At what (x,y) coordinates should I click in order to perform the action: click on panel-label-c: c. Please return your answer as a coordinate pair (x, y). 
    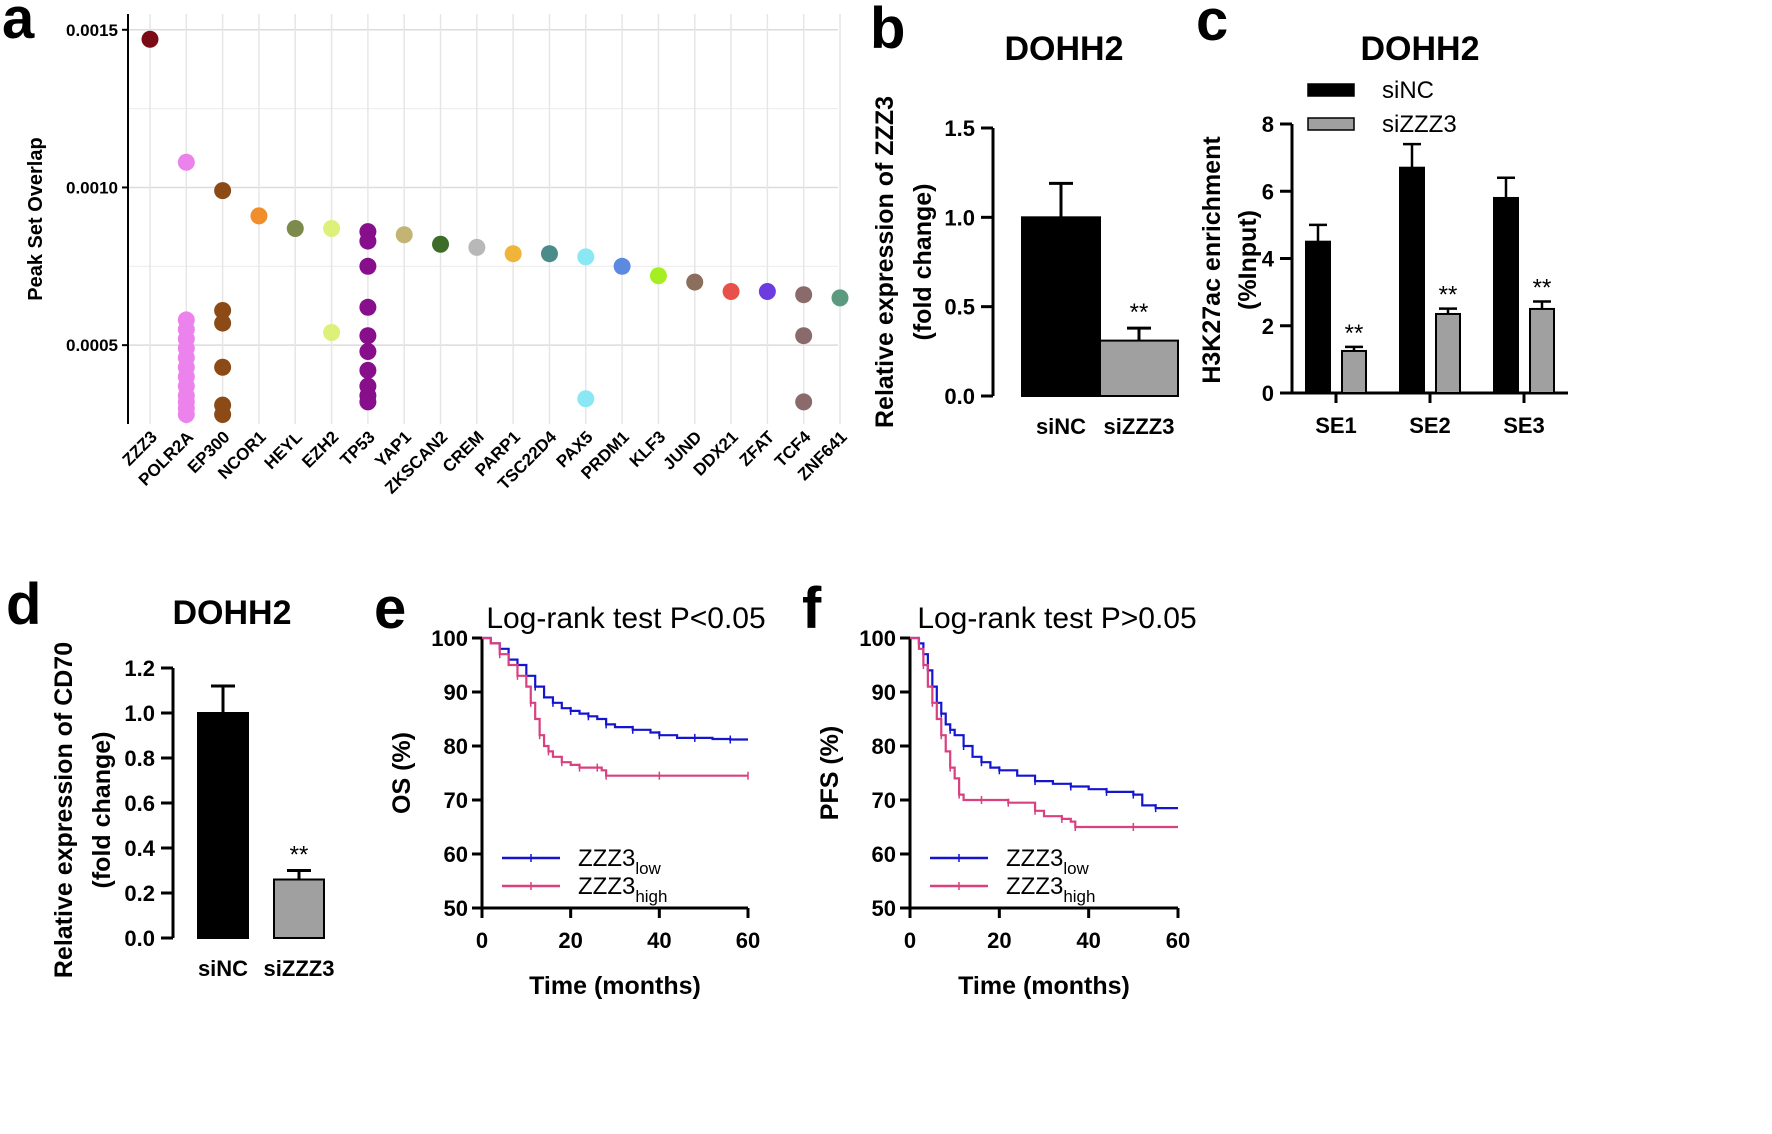
    Looking at the image, I should click on (1212, 26).